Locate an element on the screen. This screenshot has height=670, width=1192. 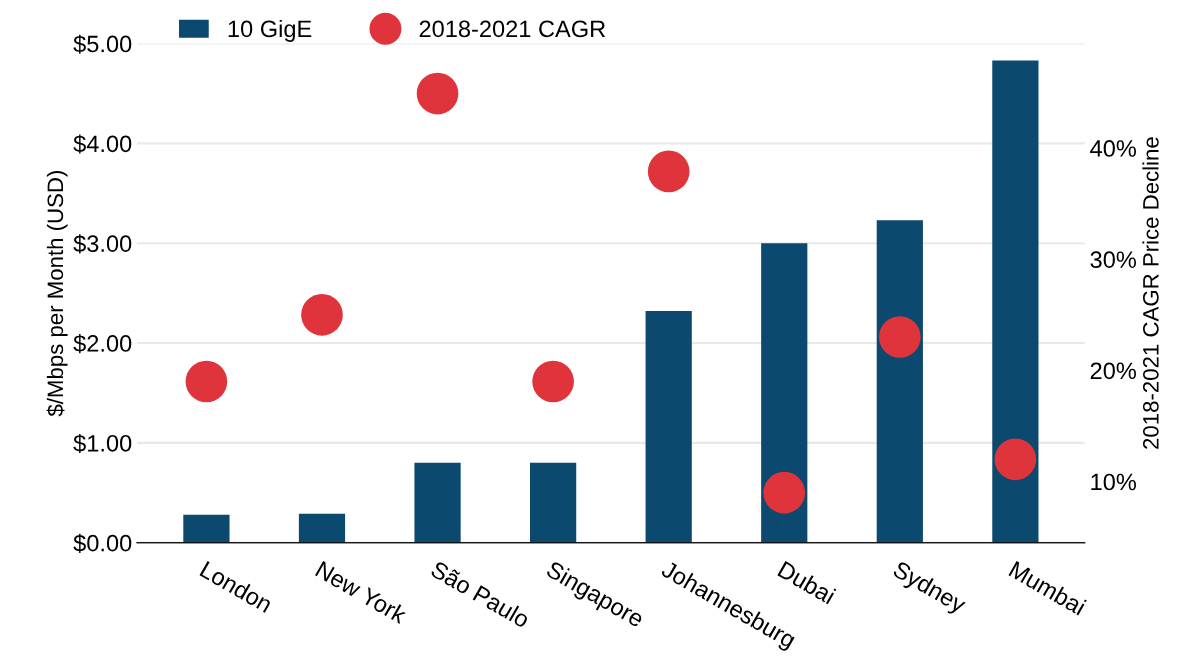
y2-tick-label: 20% is located at coordinates (1113, 371).